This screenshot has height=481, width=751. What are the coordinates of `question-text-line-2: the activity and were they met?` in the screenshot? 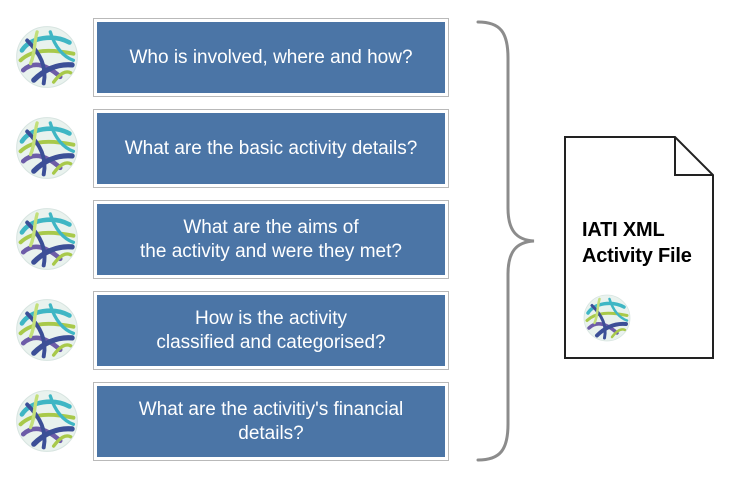 It's located at (271, 252).